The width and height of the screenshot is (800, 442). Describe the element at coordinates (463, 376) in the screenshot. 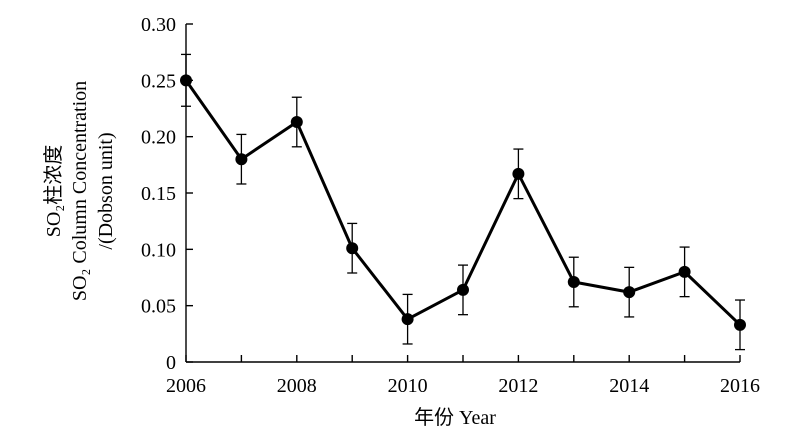

I see `x-ticks: 2006 2008 2010 2012 2014 2016` at that location.